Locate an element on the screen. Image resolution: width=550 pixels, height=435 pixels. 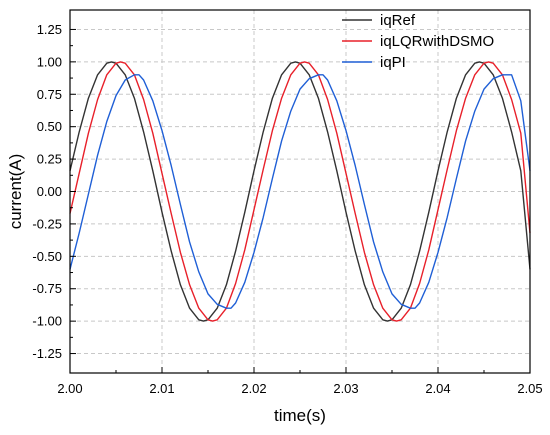
y-tick-label: -1.25 is located at coordinates (47, 353).